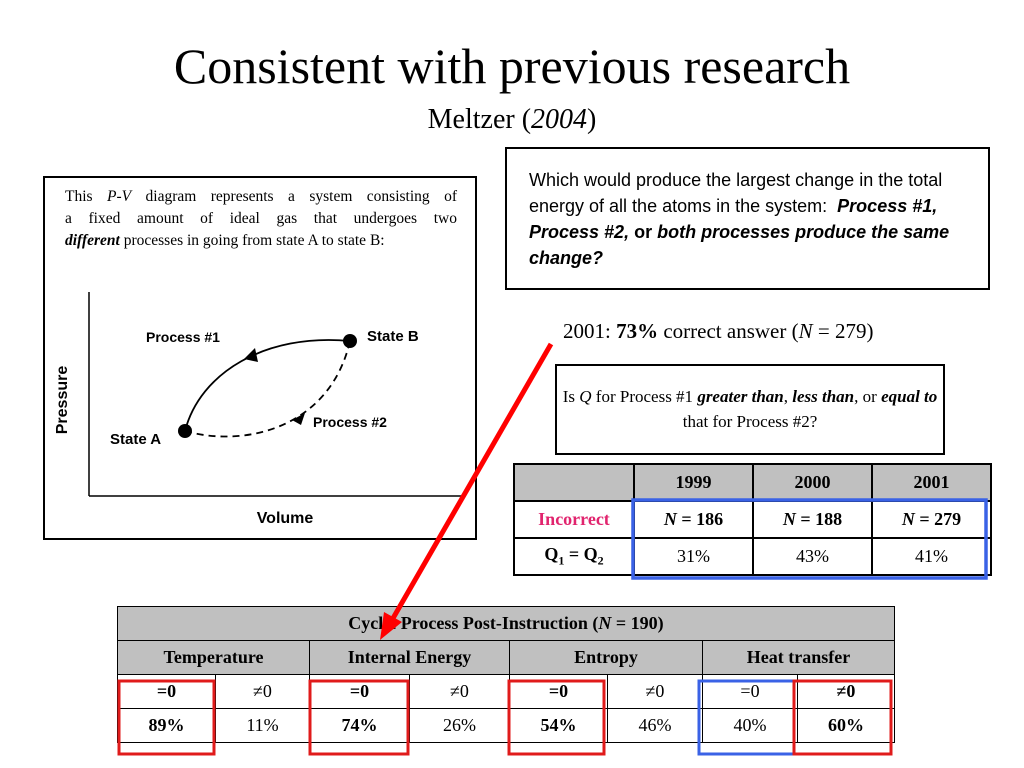 This screenshot has height=768, width=1024. What do you see at coordinates (359, 725) in the screenshot?
I see `cyclic-value: 74%` at bounding box center [359, 725].